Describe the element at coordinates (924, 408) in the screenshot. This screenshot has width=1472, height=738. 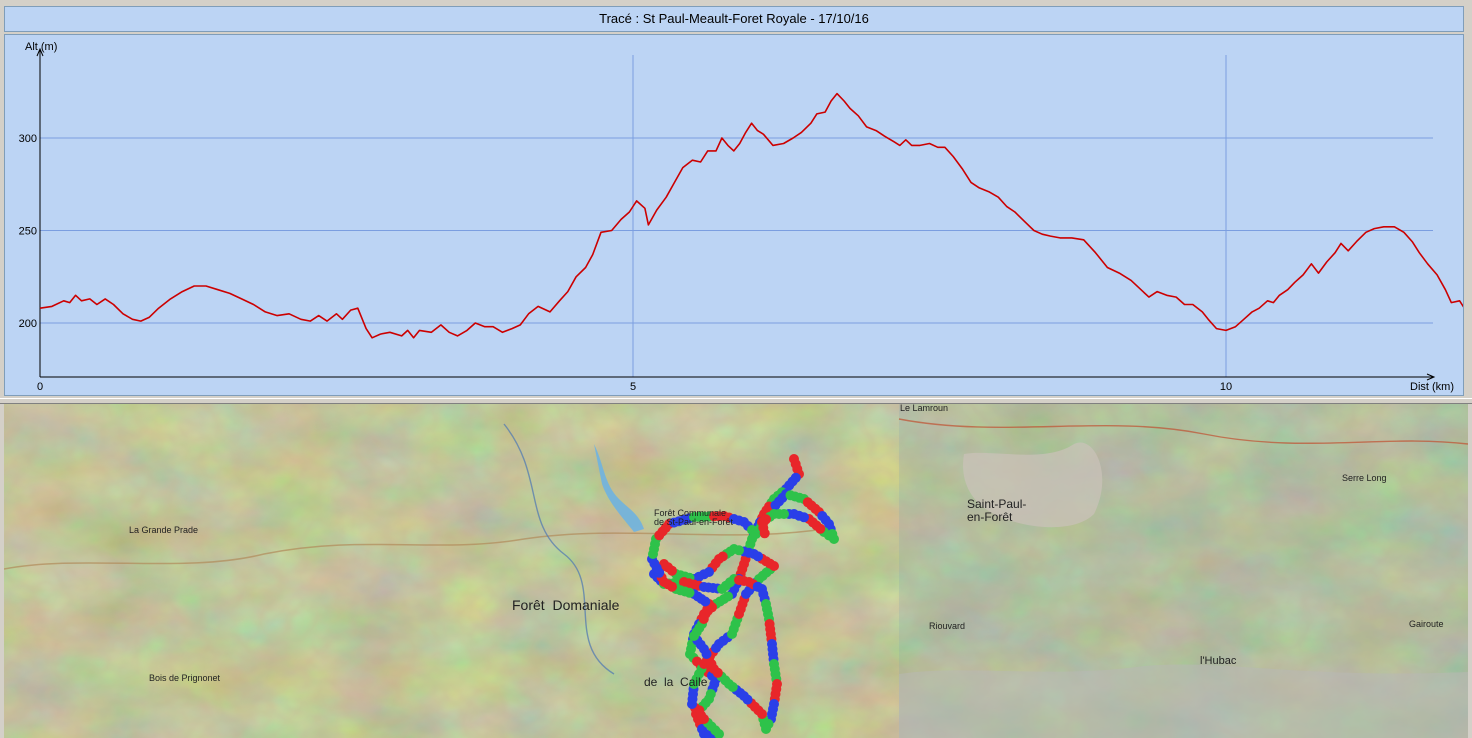
I see `map-label-le-lamroun: Le Lamroun` at that location.